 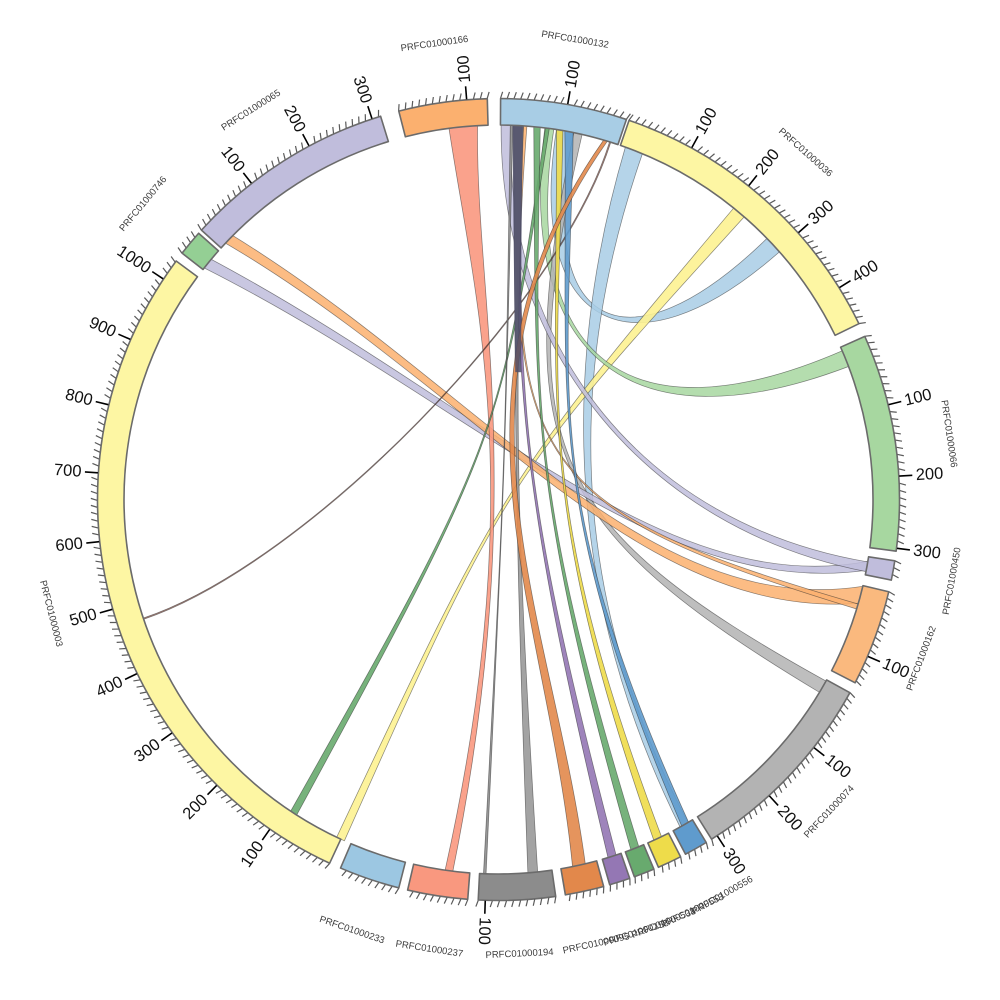 What do you see at coordinates (519, 954) in the screenshot?
I see `svg-text: PRFC01000194` at bounding box center [519, 954].